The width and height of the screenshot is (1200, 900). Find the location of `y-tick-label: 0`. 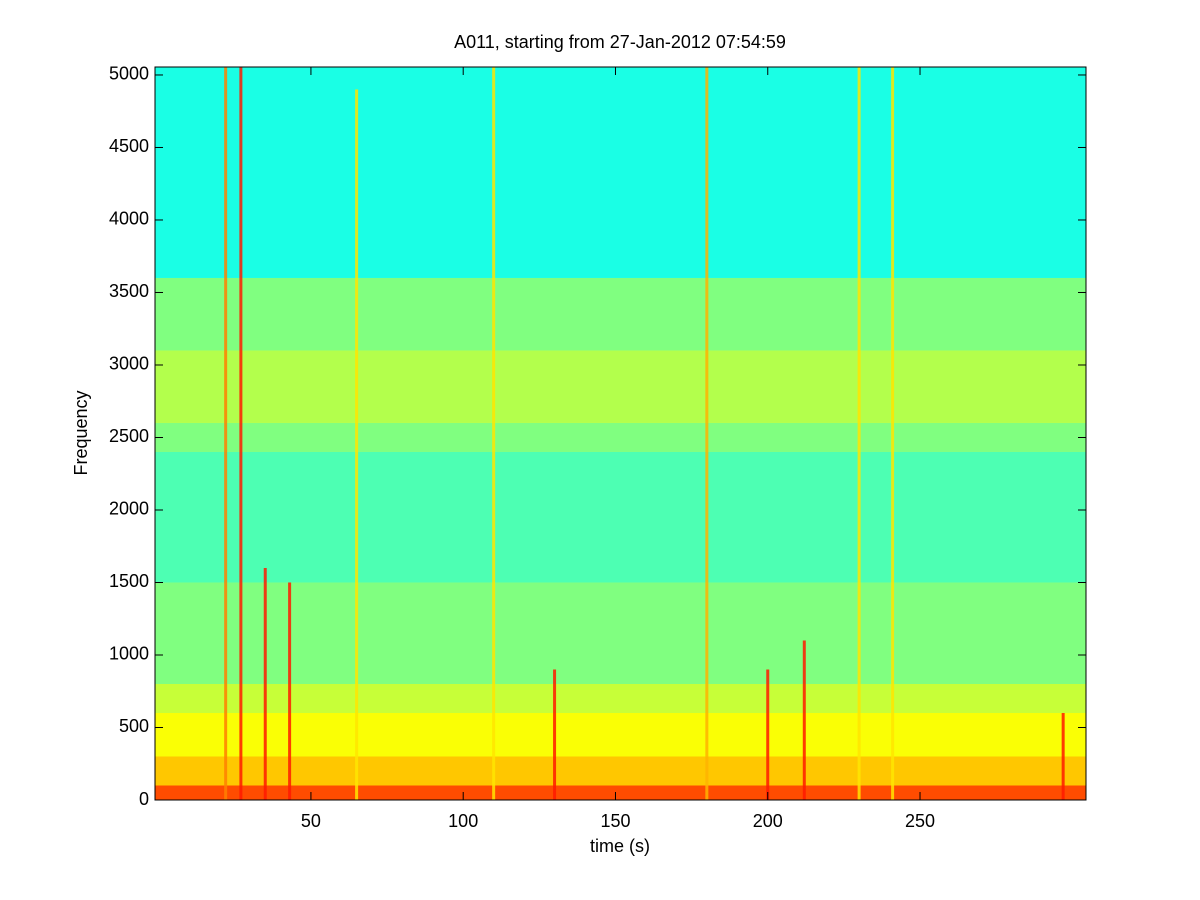

y-tick-label: 0 is located at coordinates (144, 799).